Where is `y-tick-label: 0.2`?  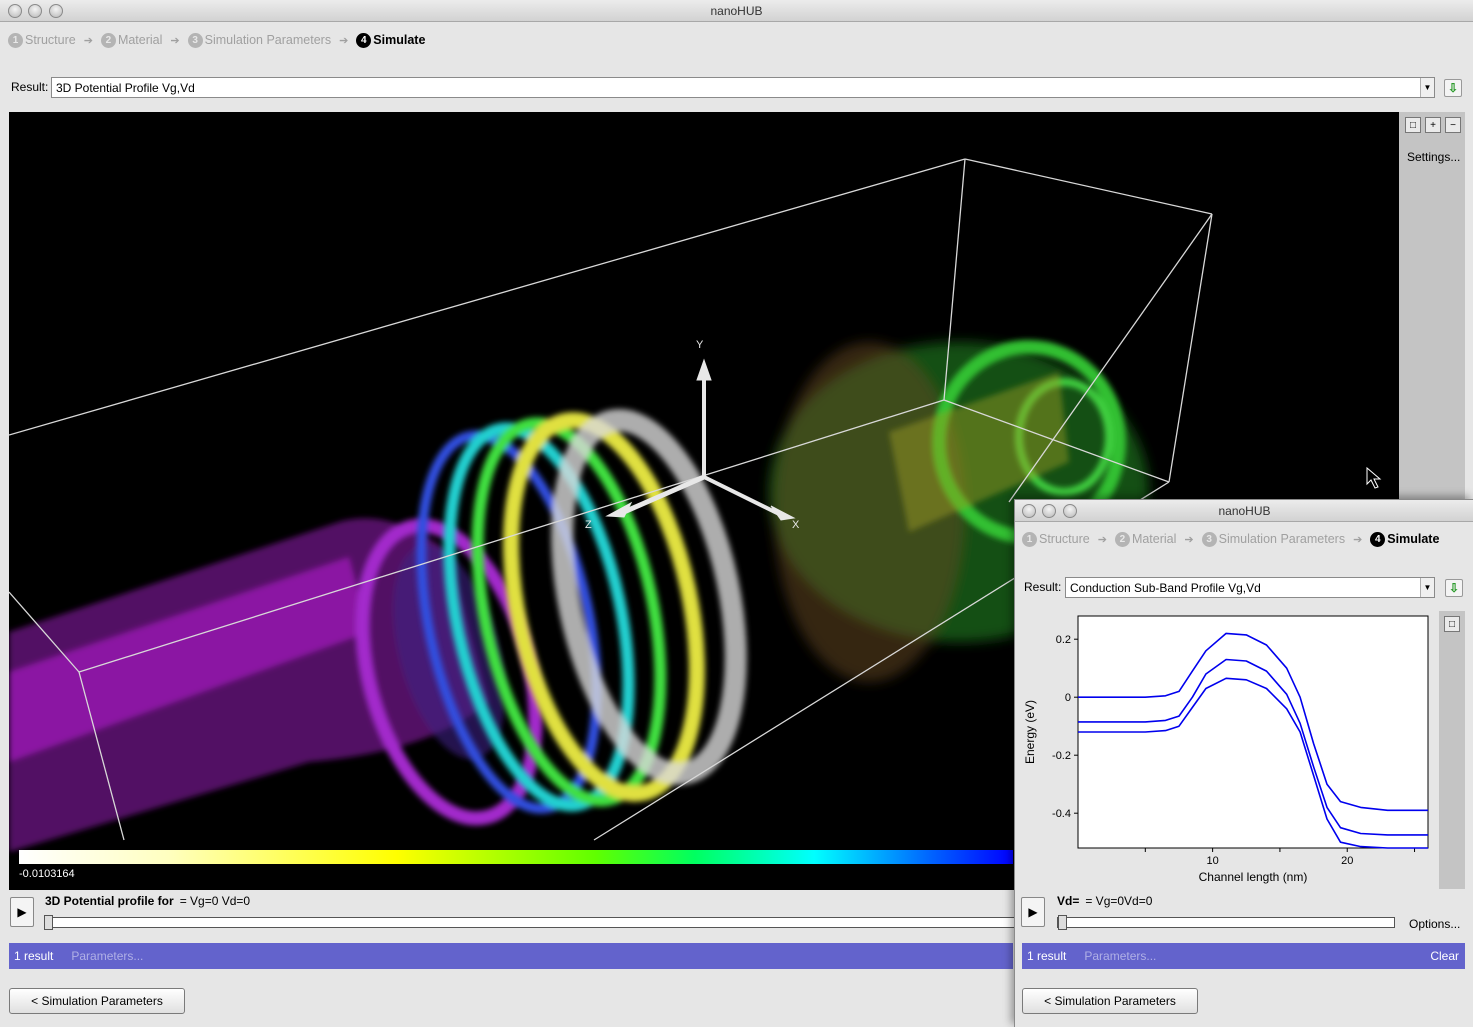 y-tick-label: 0.2 is located at coordinates (1063, 640).